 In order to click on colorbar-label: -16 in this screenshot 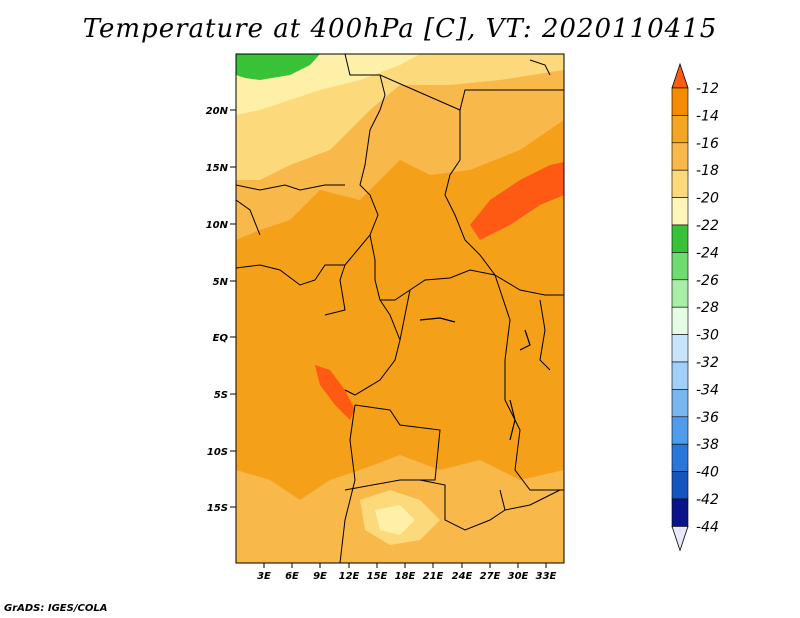, I will do `click(707, 144)`.